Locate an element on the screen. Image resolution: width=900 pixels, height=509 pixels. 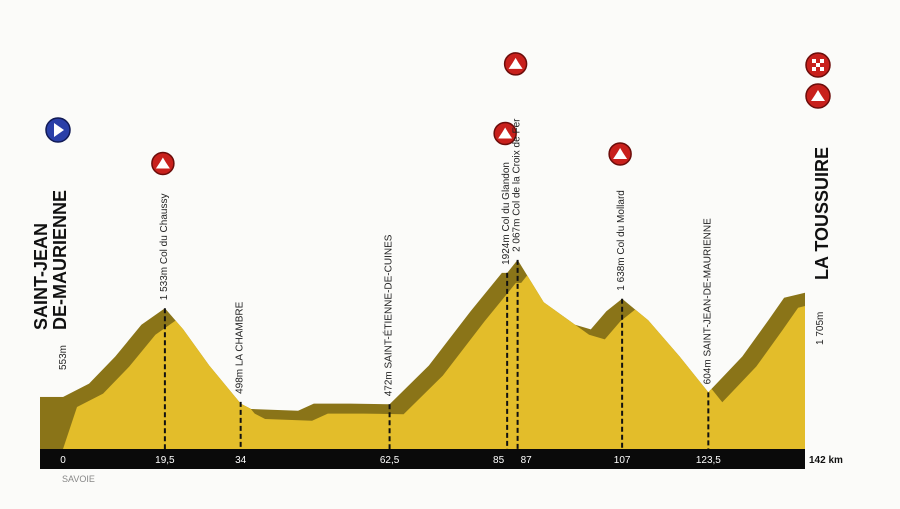
tick-label: 19,5 is located at coordinates (165, 460).